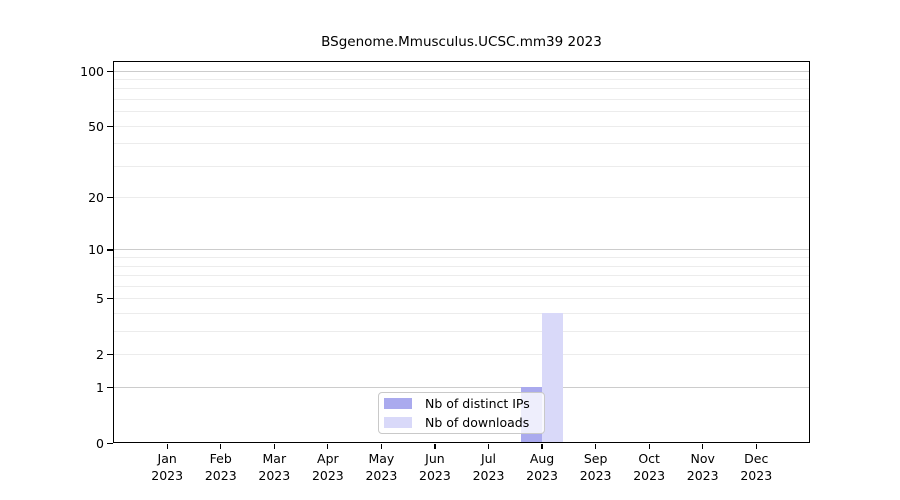  What do you see at coordinates (461, 42) in the screenshot?
I see `chart-title: BSgenome.Mmusculus.UCSC.mm39 2023` at bounding box center [461, 42].